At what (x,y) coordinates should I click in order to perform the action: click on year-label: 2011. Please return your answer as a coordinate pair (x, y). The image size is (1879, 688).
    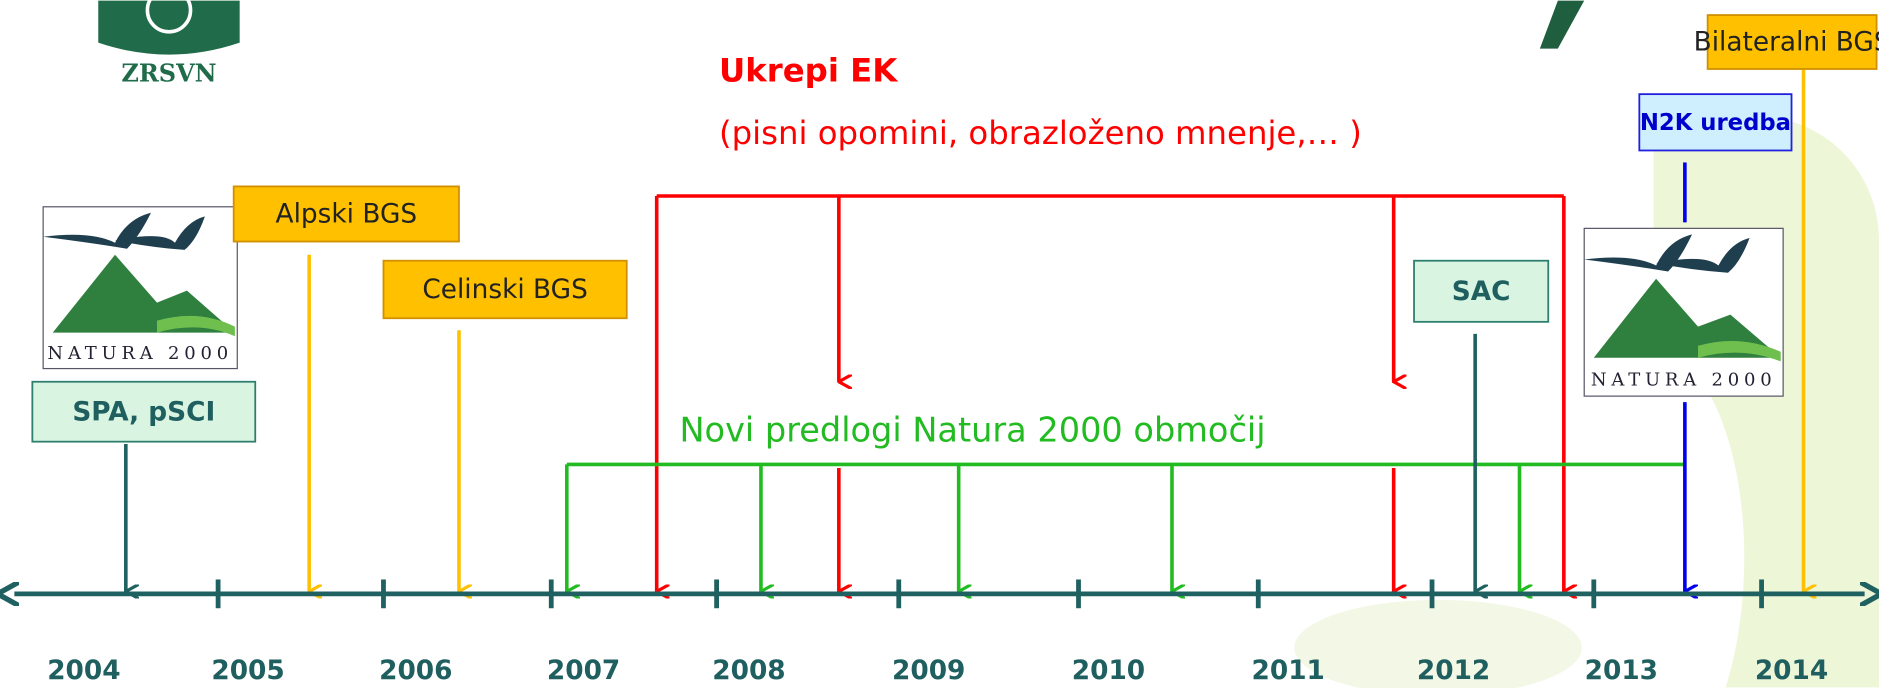
    Looking at the image, I should click on (1288, 671).